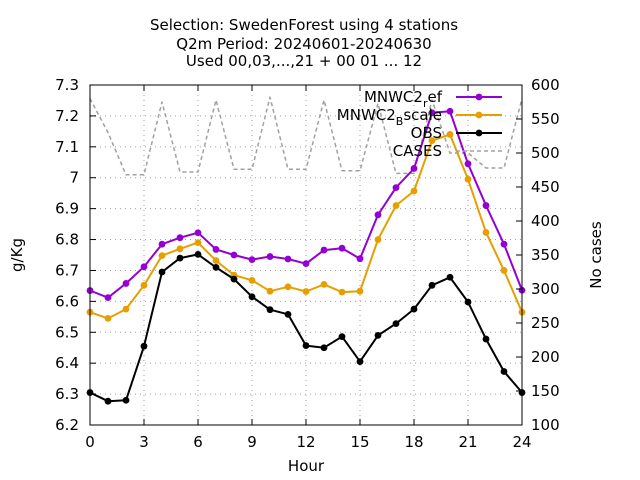  Describe the element at coordinates (545, 425) in the screenshot. I see `y2-tick-label: 100` at that location.